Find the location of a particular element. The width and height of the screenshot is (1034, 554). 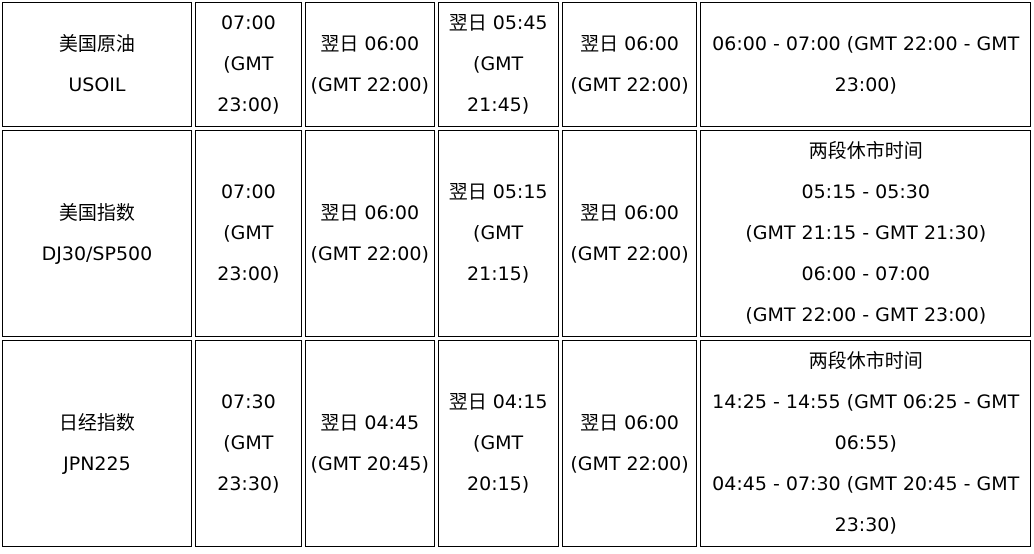

cell-line: 日经指数 is located at coordinates (96, 422).